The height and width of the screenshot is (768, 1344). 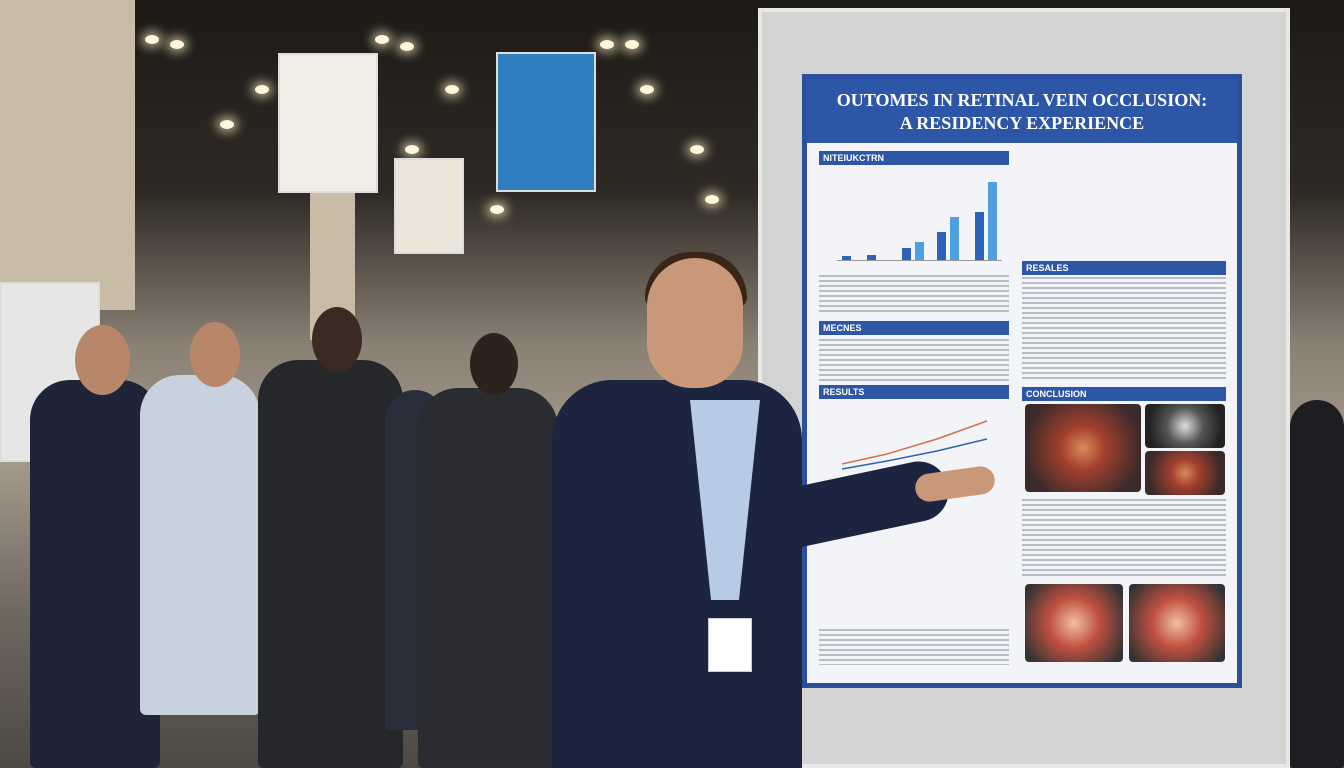 I want to click on poster-title-line-1: OUTOMES IN RETINAL VEIN OCCLUSION:, so click(x=1022, y=100).